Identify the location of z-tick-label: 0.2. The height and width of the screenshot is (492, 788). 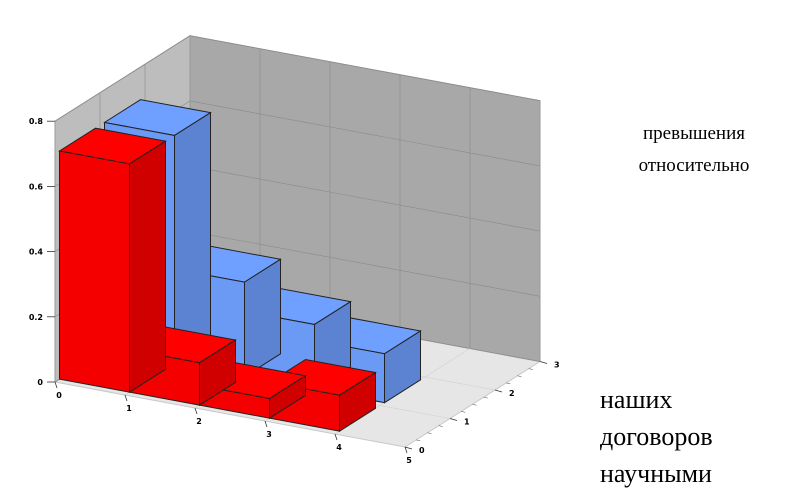
(36, 317).